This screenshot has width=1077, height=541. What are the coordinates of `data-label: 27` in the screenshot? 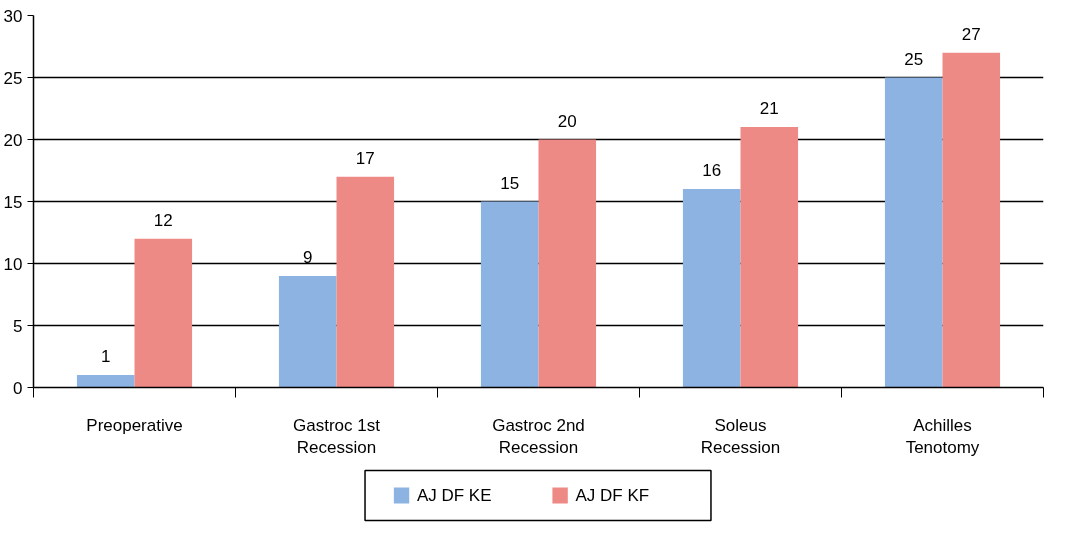 It's located at (971, 34).